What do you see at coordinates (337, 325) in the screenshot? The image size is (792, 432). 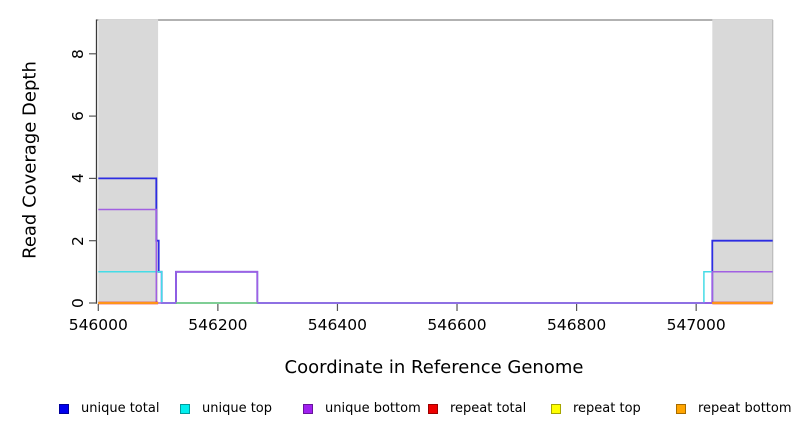 I see `x-tick-label: 546400` at bounding box center [337, 325].